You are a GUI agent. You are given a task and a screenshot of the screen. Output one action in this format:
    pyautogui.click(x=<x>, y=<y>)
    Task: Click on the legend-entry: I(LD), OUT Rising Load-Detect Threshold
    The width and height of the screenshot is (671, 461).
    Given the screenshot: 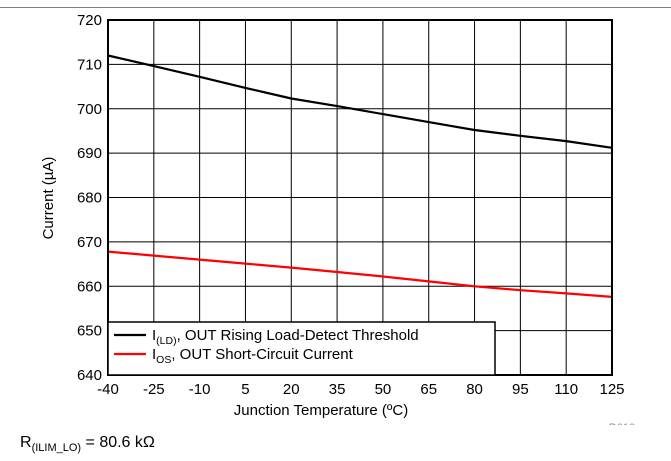 What is the action you would take?
    pyautogui.click(x=285, y=337)
    